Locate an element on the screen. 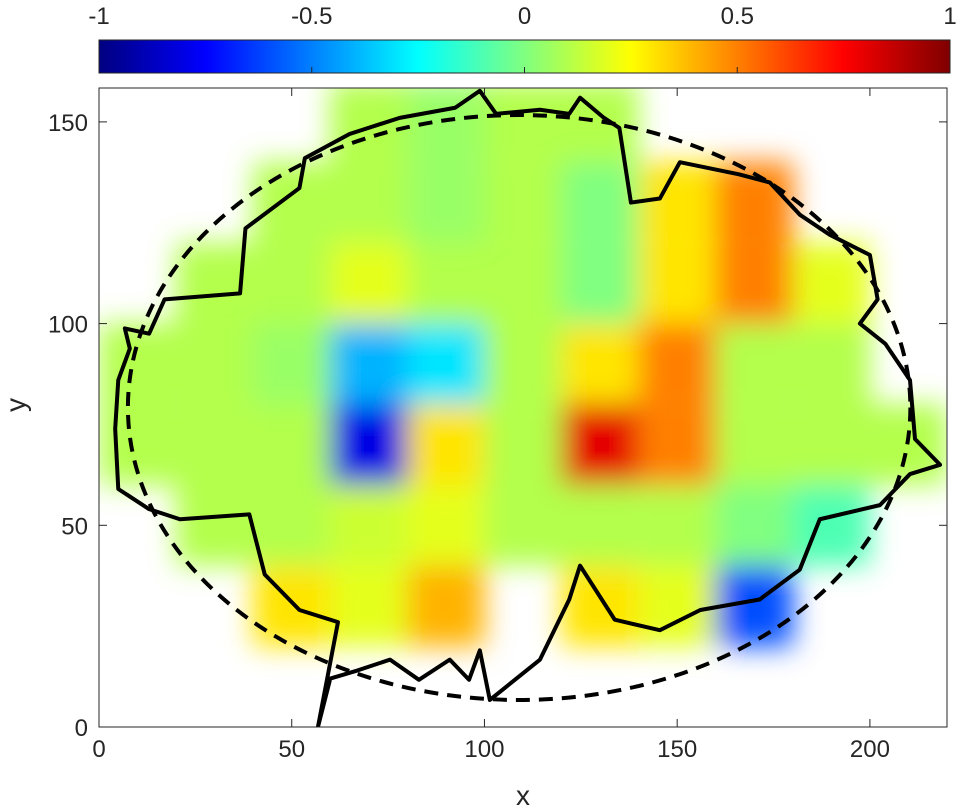 The height and width of the screenshot is (811, 957). y-tick-label: 100 is located at coordinates (68, 325).